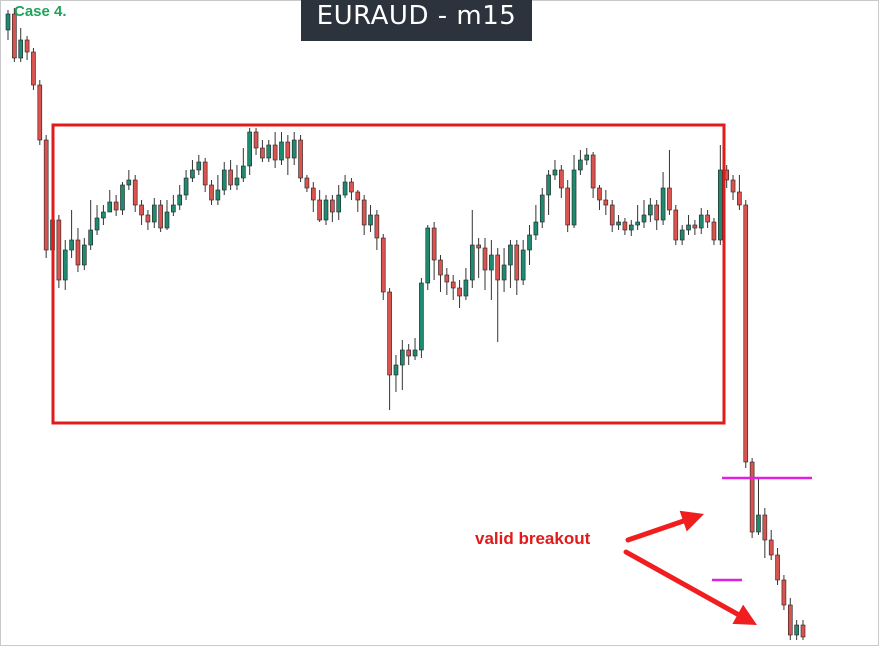 The image size is (879, 646). Describe the element at coordinates (691, 521) in the screenshot. I see `arrow-up-head` at that location.